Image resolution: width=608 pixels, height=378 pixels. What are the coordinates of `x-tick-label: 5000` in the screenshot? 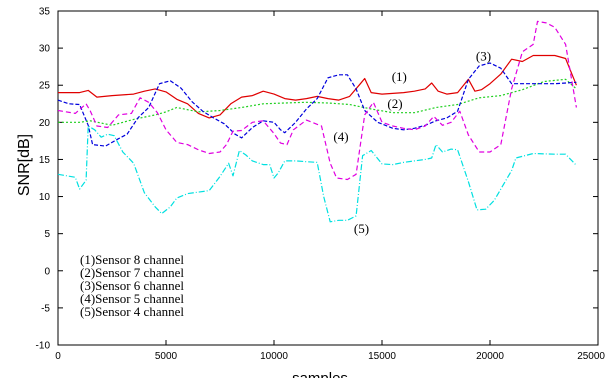 It's located at (166, 356).